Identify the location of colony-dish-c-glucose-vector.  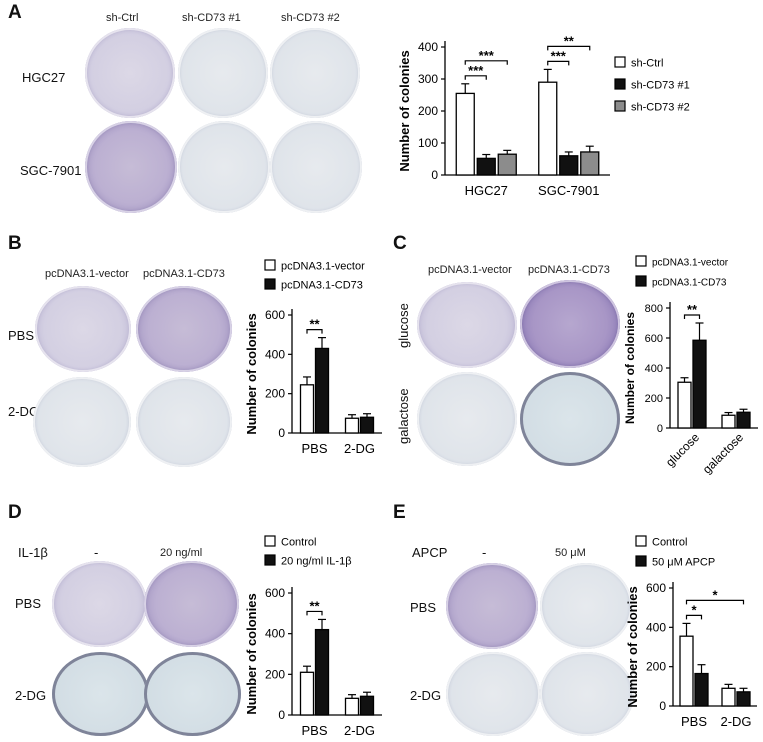
(467, 325).